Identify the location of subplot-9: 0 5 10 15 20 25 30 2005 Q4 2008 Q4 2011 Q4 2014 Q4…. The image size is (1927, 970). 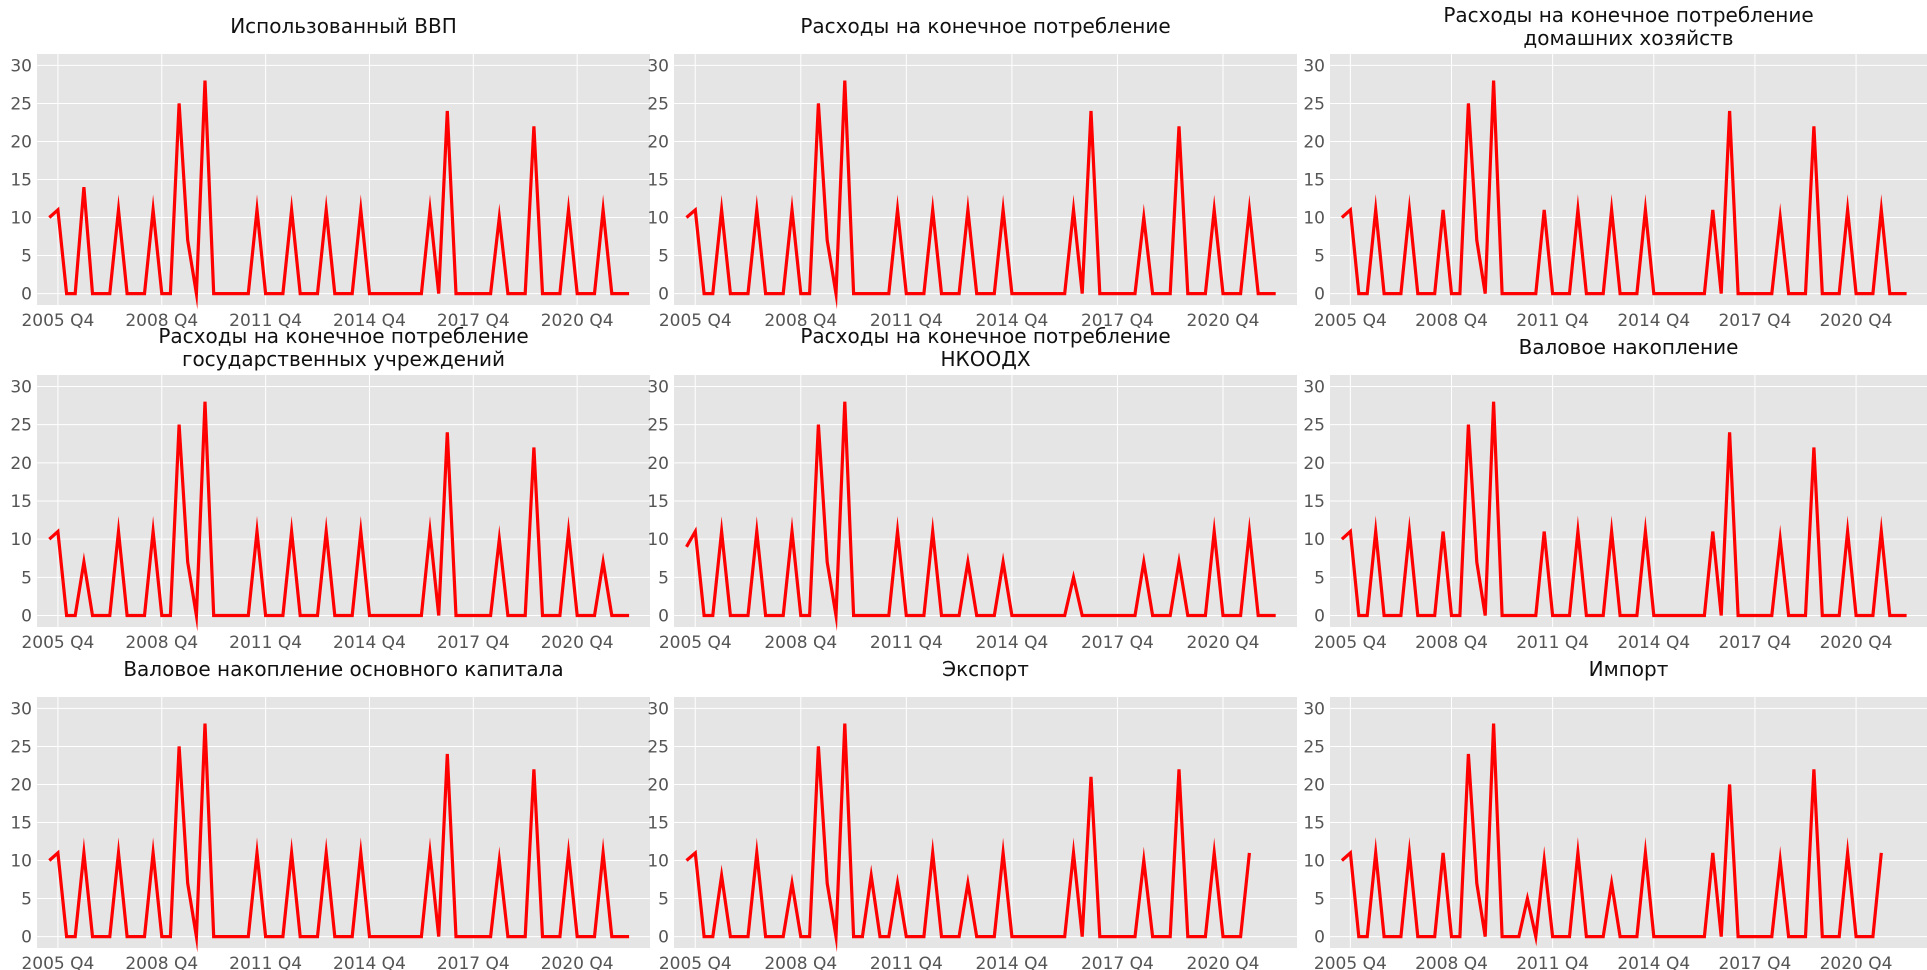
(1615, 813).